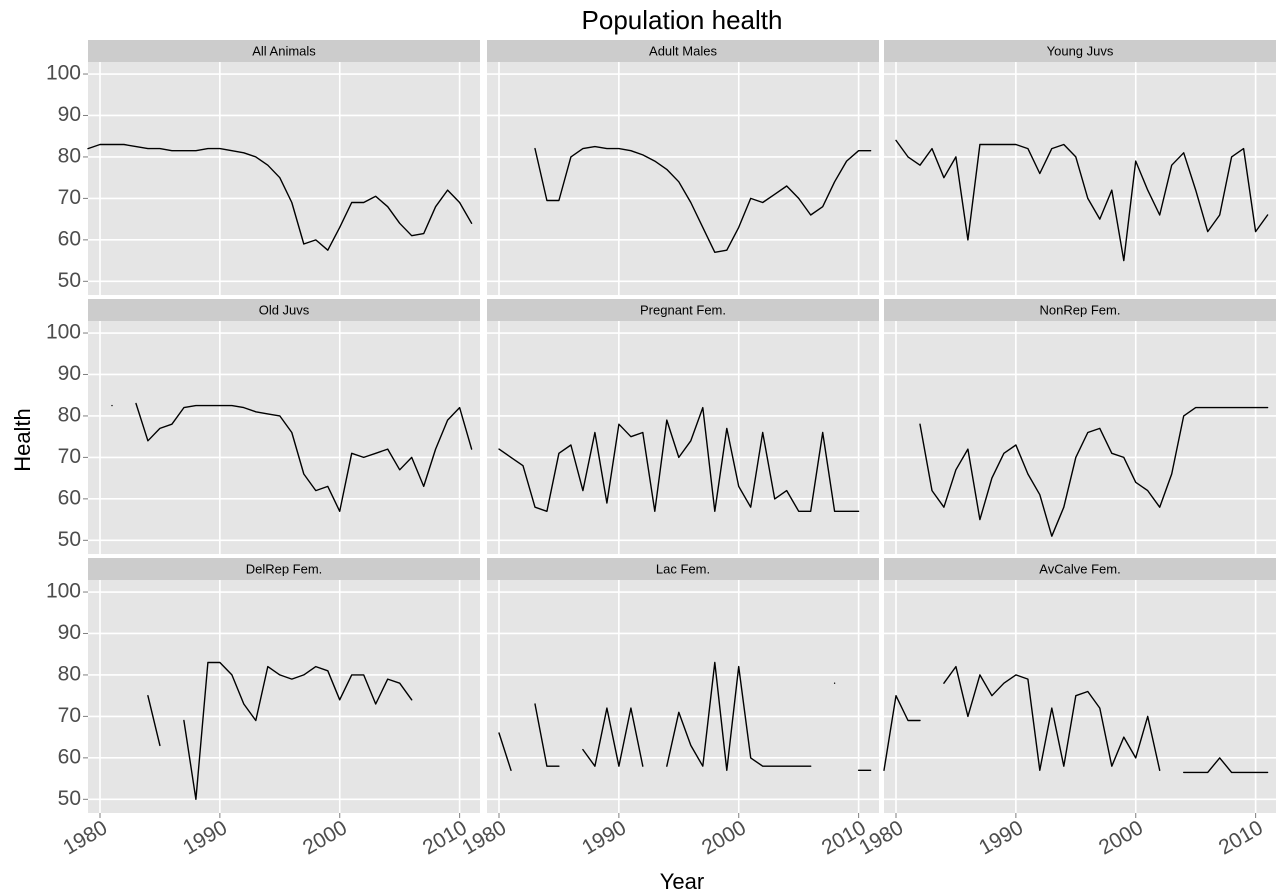  I want to click on x-axis-label: Year, so click(682, 881).